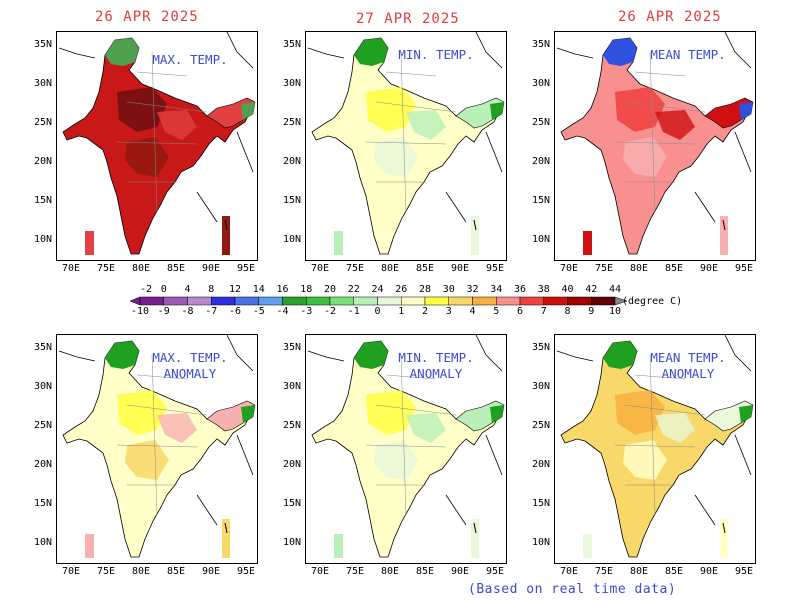 The width and height of the screenshot is (800, 600). I want to click on colorbar-top-label: 8, so click(211, 289).